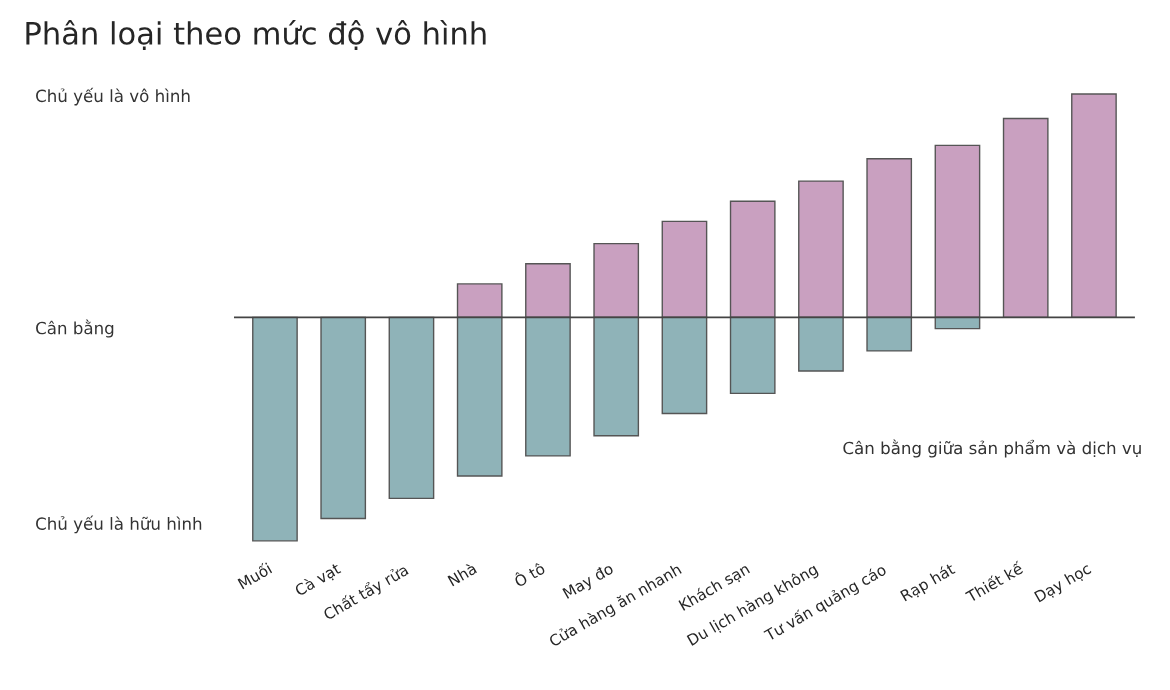 Image resolution: width=1170 pixels, height=690 pixels. Describe the element at coordinates (589, 582) in the screenshot. I see `x-tick-label: May đo` at that location.